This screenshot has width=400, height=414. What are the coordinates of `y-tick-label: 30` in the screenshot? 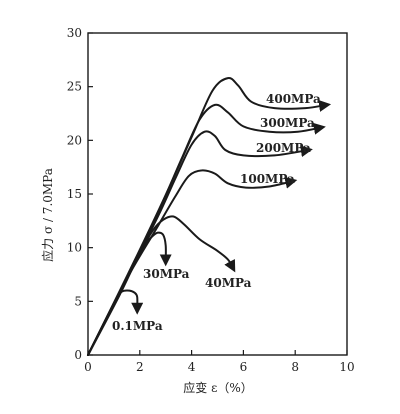 It's located at (74, 33).